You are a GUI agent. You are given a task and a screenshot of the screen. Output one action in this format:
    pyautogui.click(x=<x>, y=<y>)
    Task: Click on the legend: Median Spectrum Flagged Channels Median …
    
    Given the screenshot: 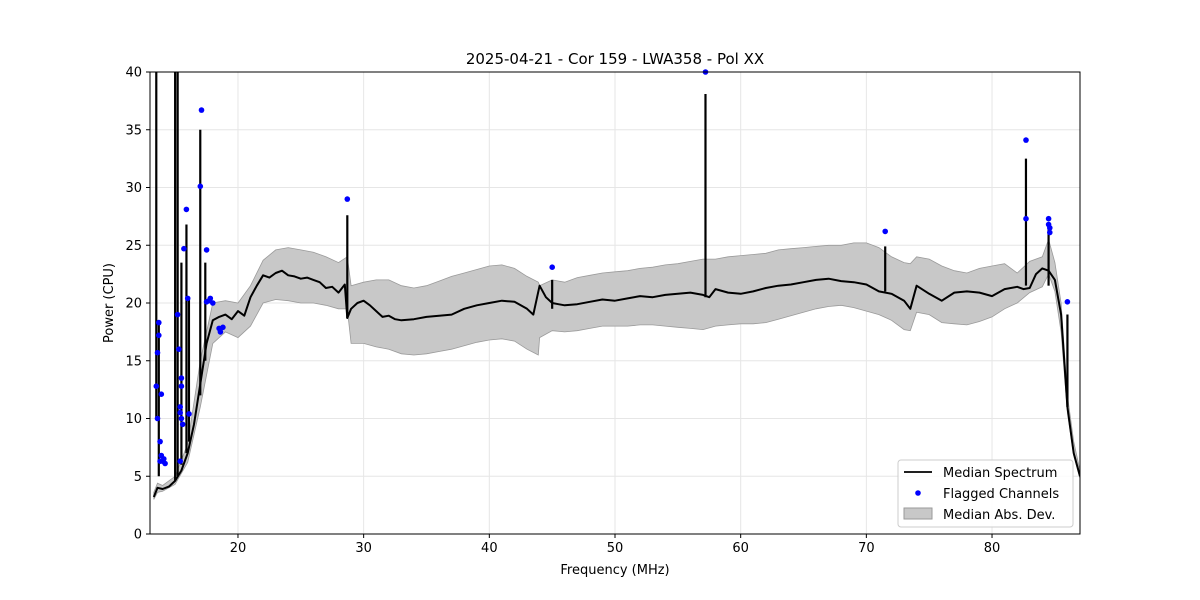 What is the action you would take?
    pyautogui.click(x=985, y=493)
    